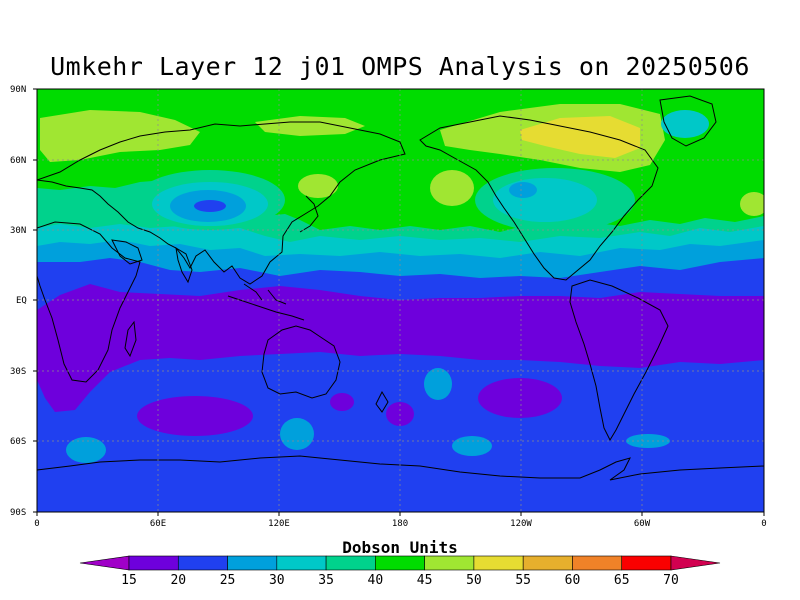 The width and height of the screenshot is (800, 600). What do you see at coordinates (425, 580) in the screenshot?
I see `colorbar-level-label: 45` at bounding box center [425, 580].